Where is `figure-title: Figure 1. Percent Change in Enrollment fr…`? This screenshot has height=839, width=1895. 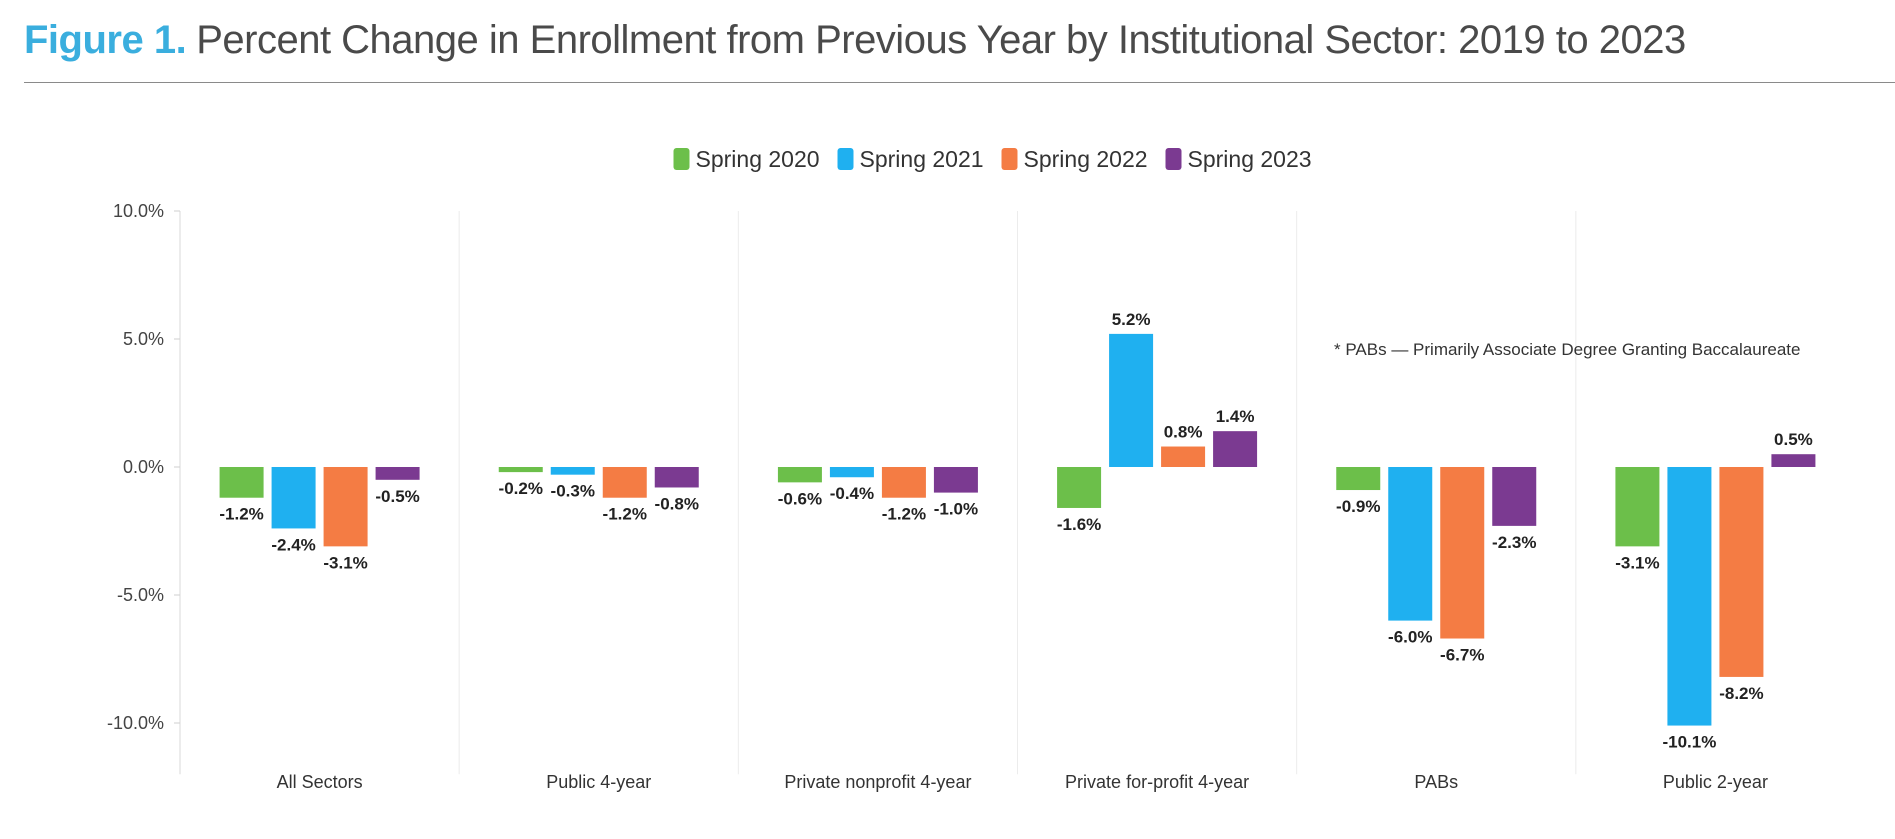
figure-title: Figure 1. Percent Change in Enrollment fr… is located at coordinates (959, 40).